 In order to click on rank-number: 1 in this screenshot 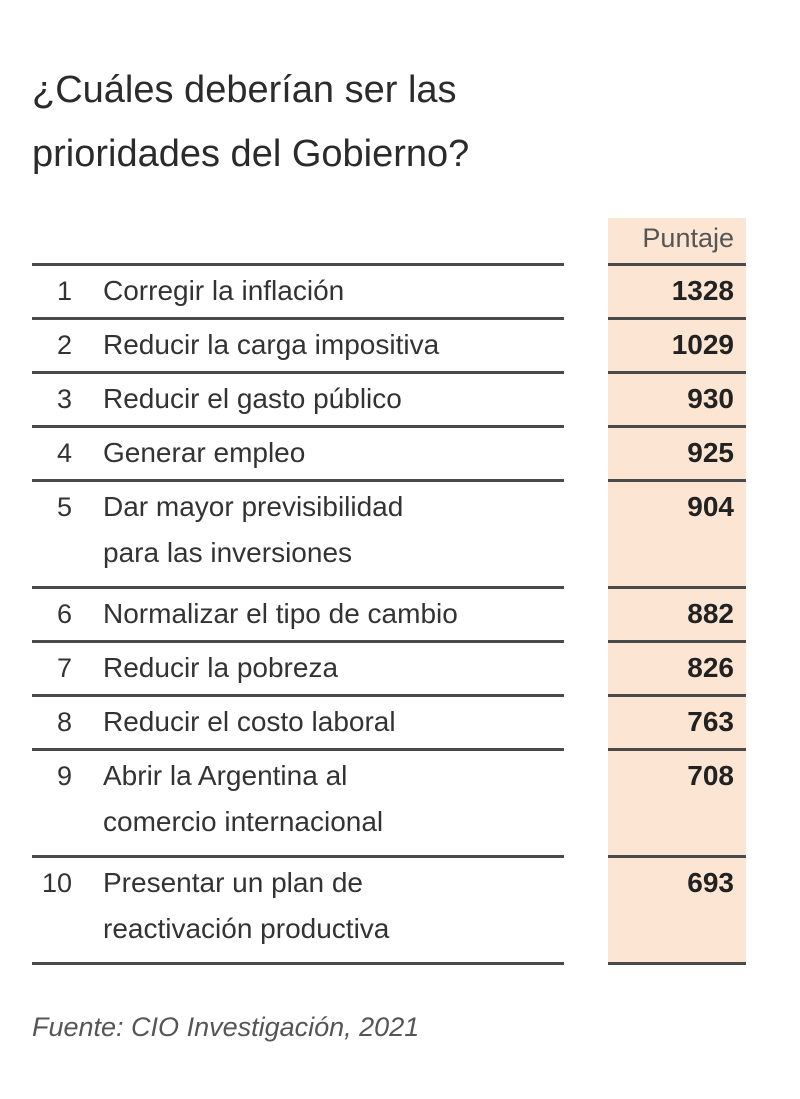, I will do `click(64, 291)`.